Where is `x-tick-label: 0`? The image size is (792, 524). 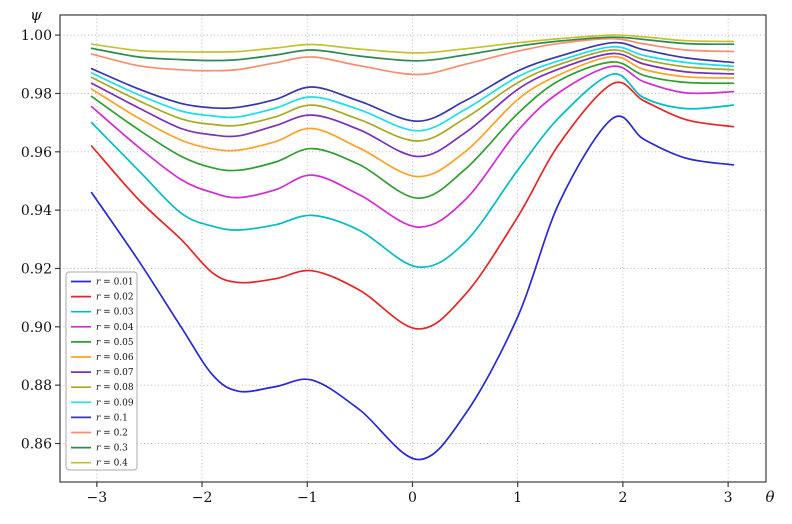
x-tick-label: 0 is located at coordinates (412, 498).